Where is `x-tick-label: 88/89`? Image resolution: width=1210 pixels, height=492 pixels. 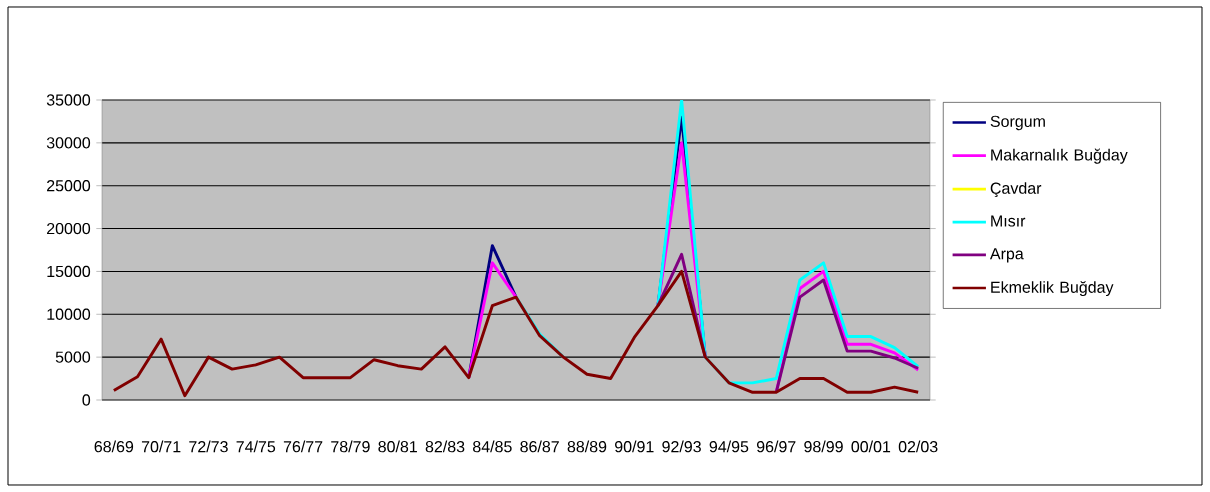 x-tick-label: 88/89 is located at coordinates (587, 446).